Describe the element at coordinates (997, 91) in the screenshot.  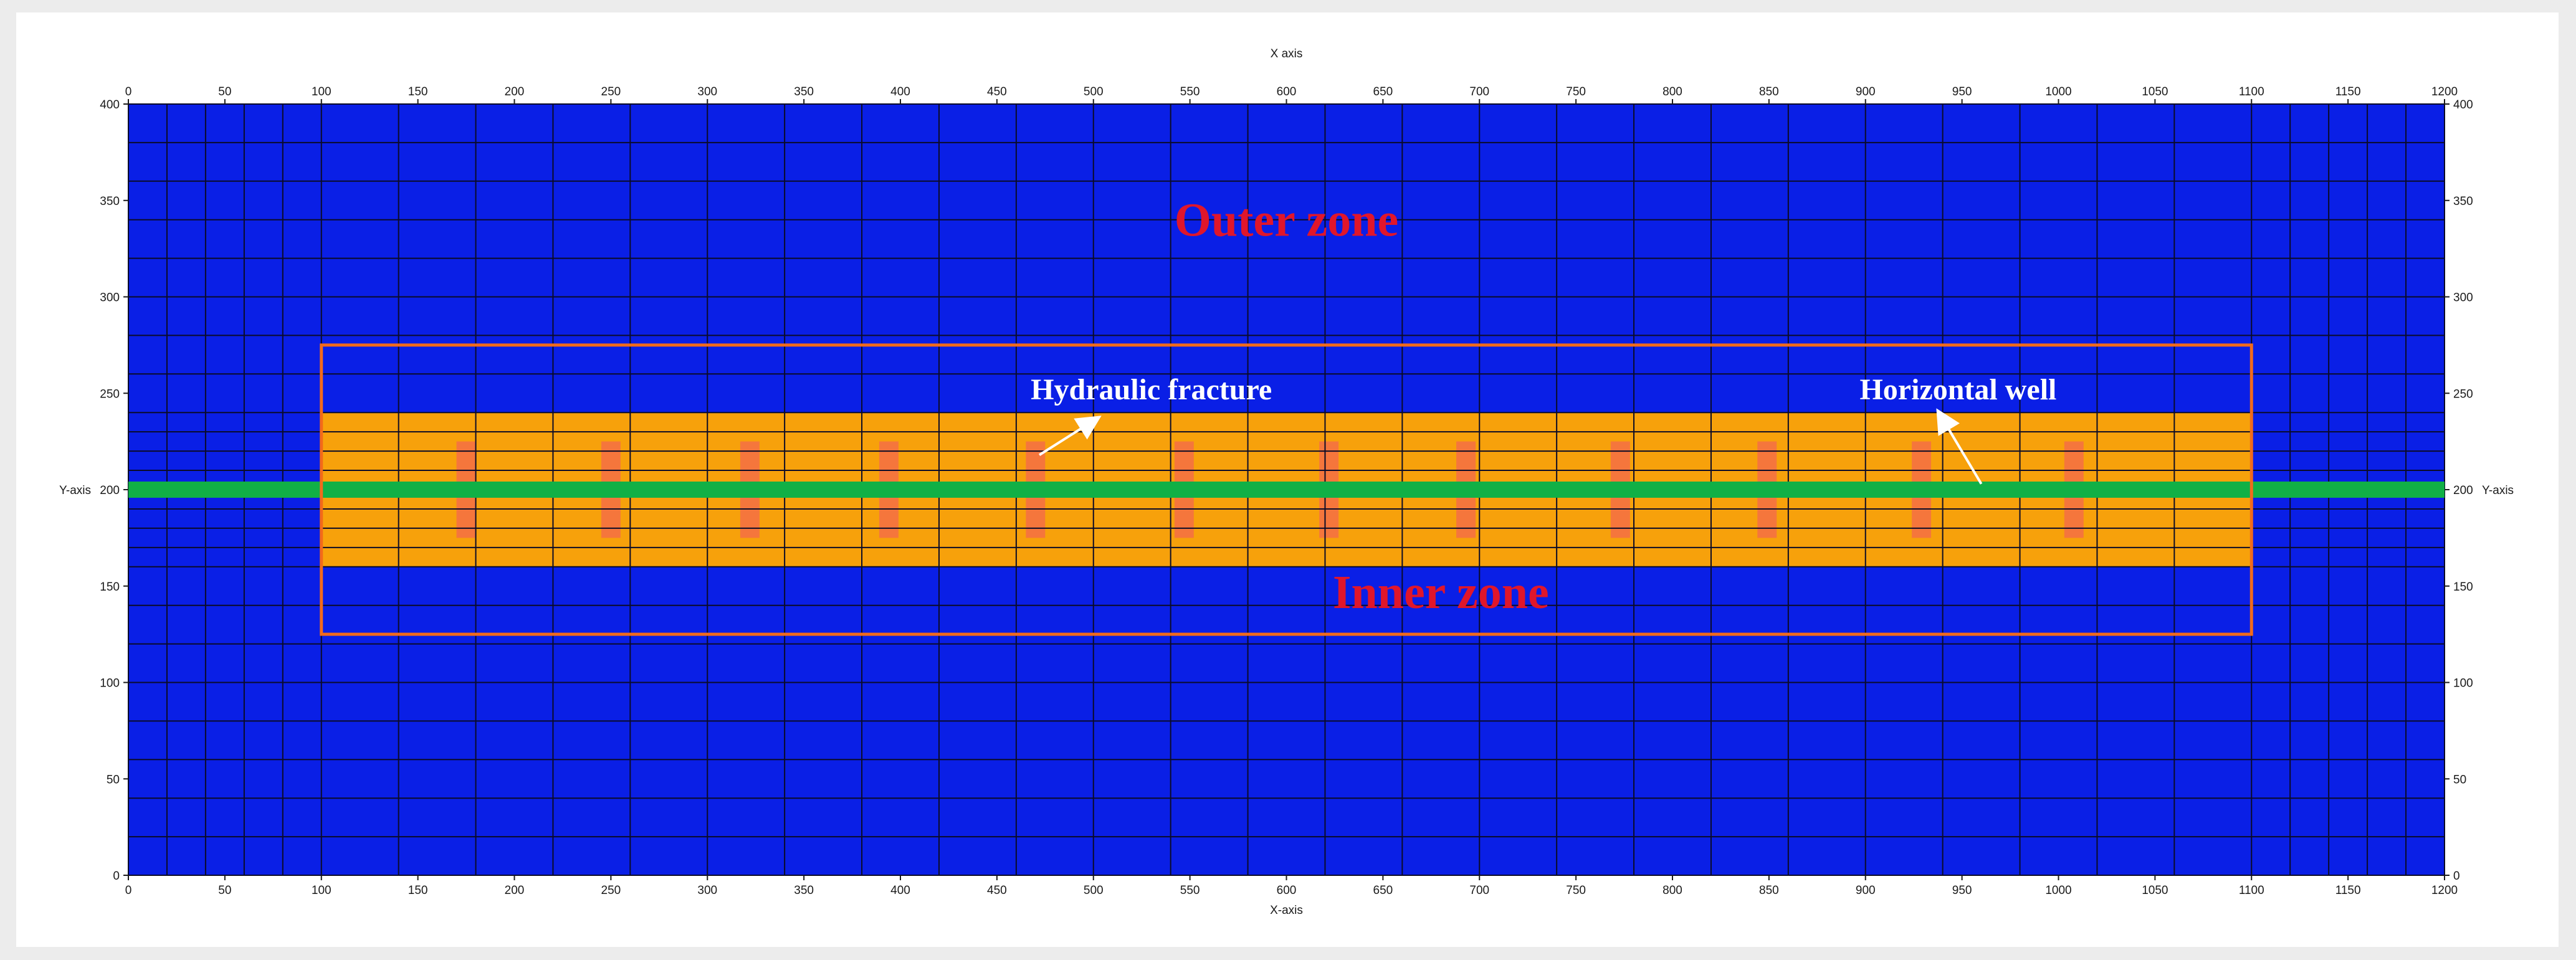
I see `x-tick-label-top: 450` at that location.